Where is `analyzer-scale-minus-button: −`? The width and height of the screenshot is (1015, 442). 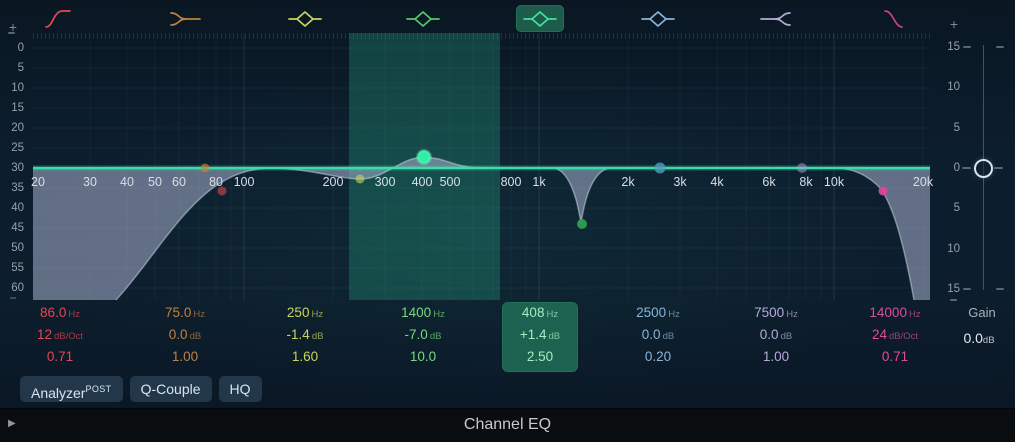 analyzer-scale-minus-button: − is located at coordinates (13, 298).